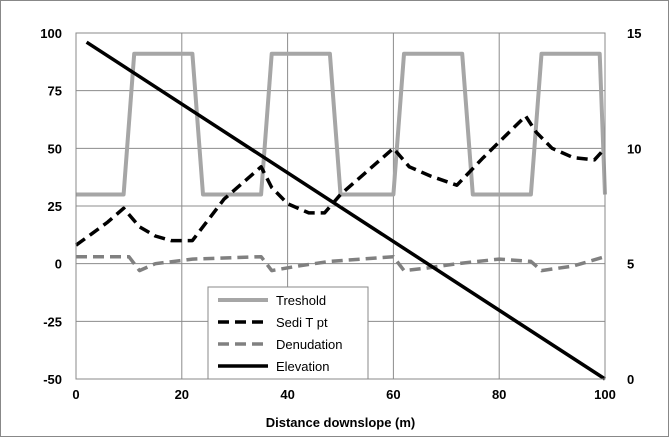 The width and height of the screenshot is (670, 443). Describe the element at coordinates (634, 148) in the screenshot. I see `y-right-tick-label: 10` at that location.